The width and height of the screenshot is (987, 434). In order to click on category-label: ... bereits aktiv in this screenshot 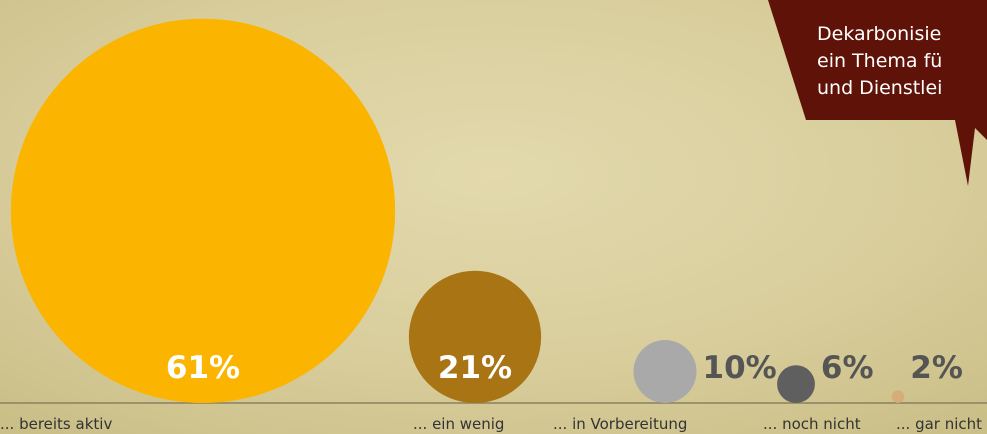, I will do `click(56, 424)`.